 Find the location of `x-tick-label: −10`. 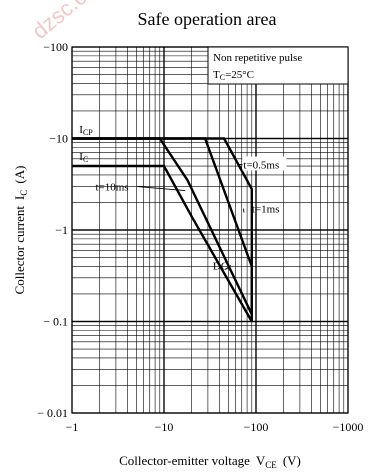

x-tick-label: −10 is located at coordinates (164, 427).